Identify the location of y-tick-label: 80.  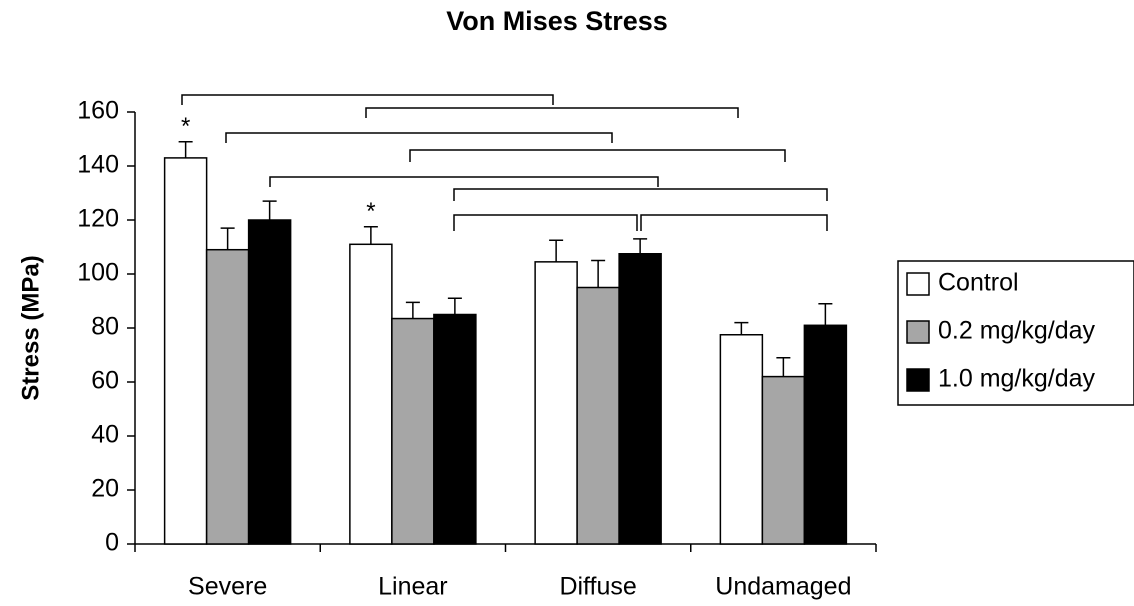
(105, 327).